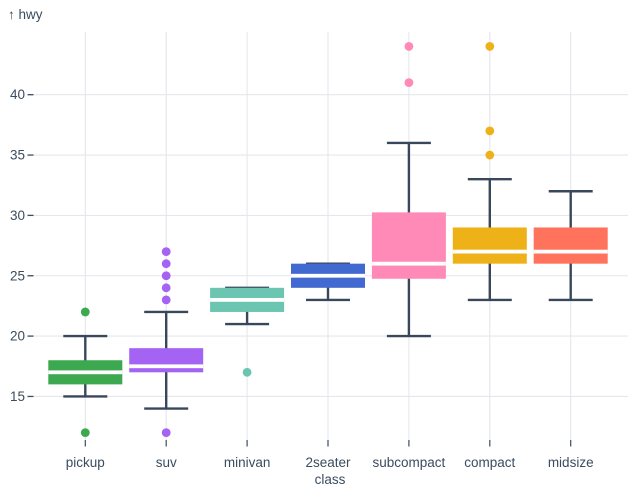 The height and width of the screenshot is (503, 640). Describe the element at coordinates (247, 331) in the screenshot. I see `boxplot-minivan` at that location.